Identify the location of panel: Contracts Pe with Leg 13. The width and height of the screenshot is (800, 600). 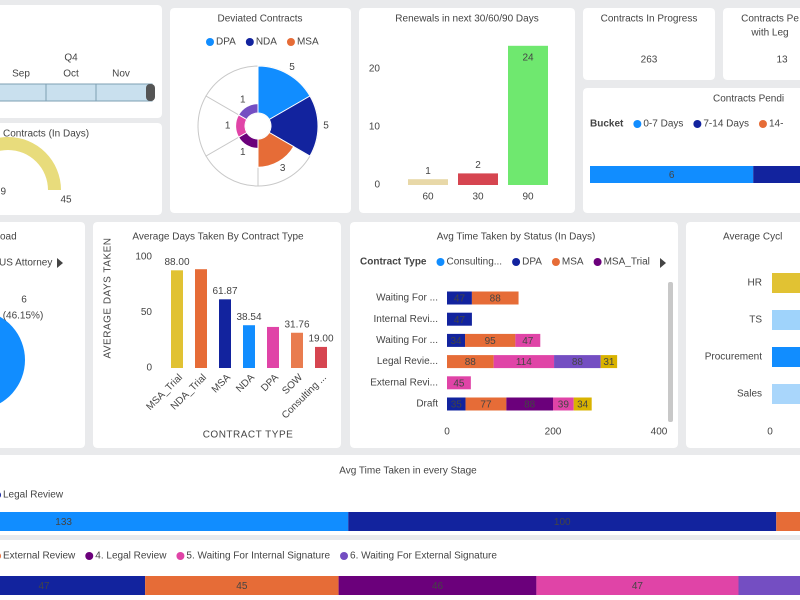
(761, 44).